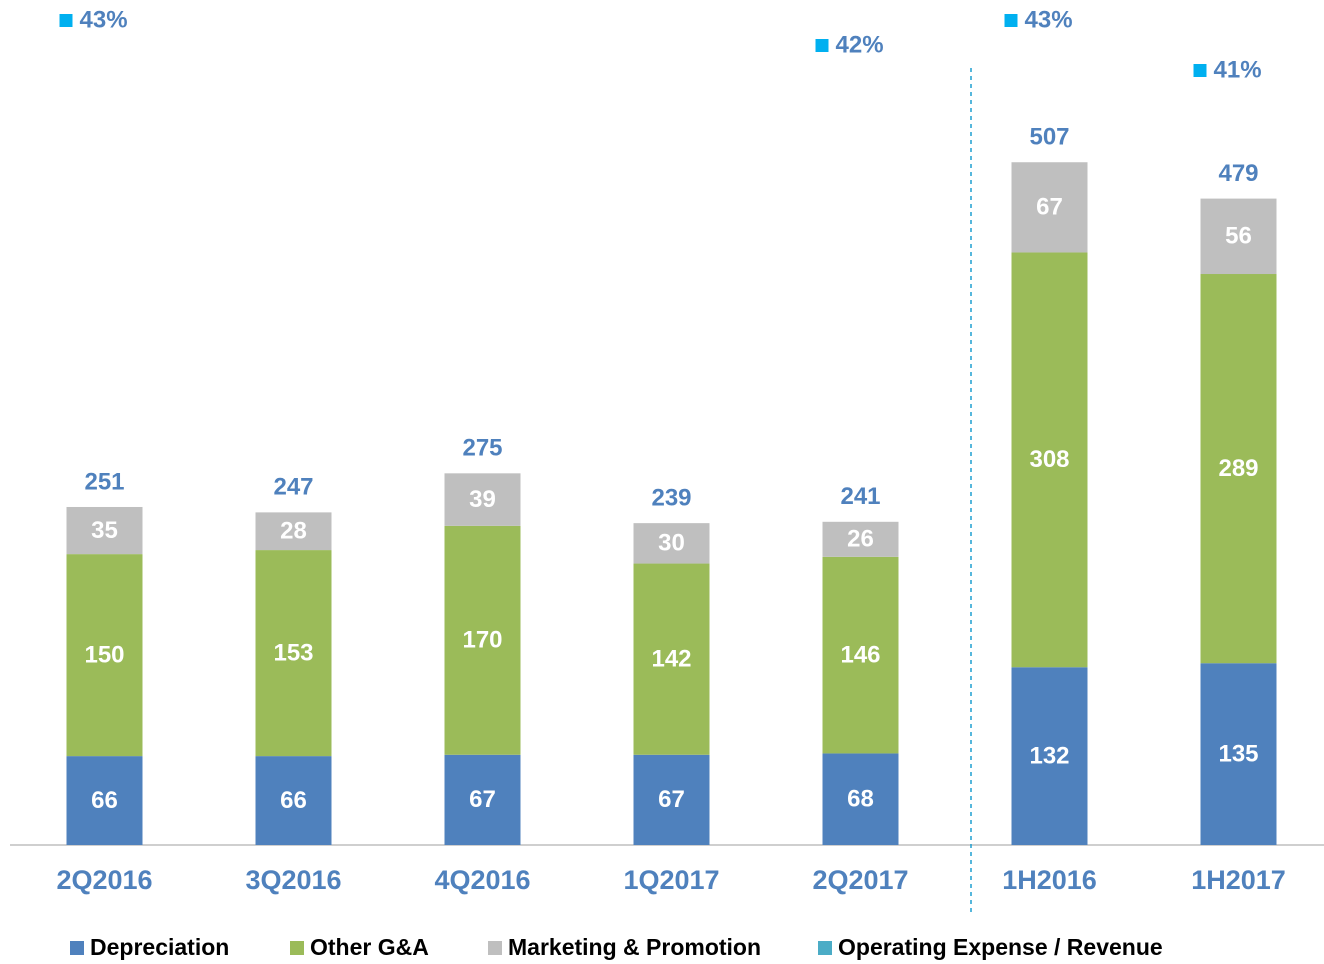 This screenshot has width=1324, height=964. I want to click on segment-label: 56, so click(1238, 236).